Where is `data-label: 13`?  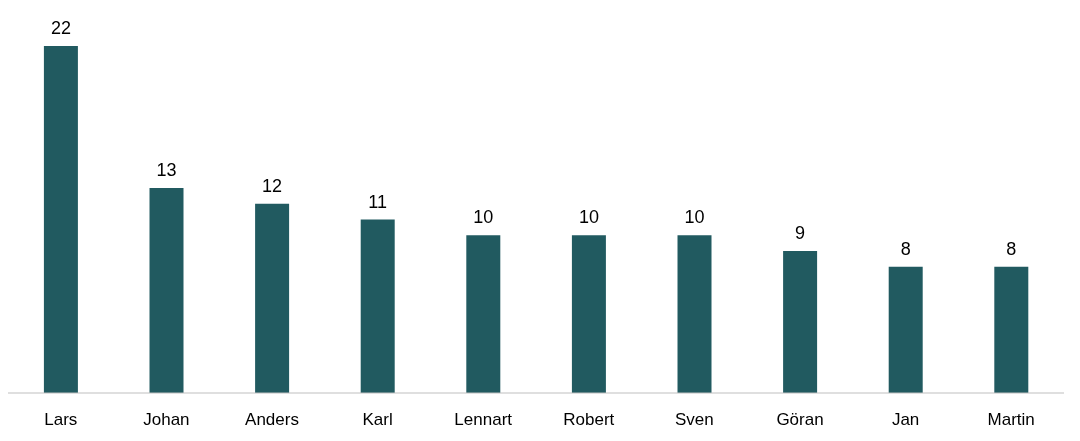
data-label: 13 is located at coordinates (166, 169).